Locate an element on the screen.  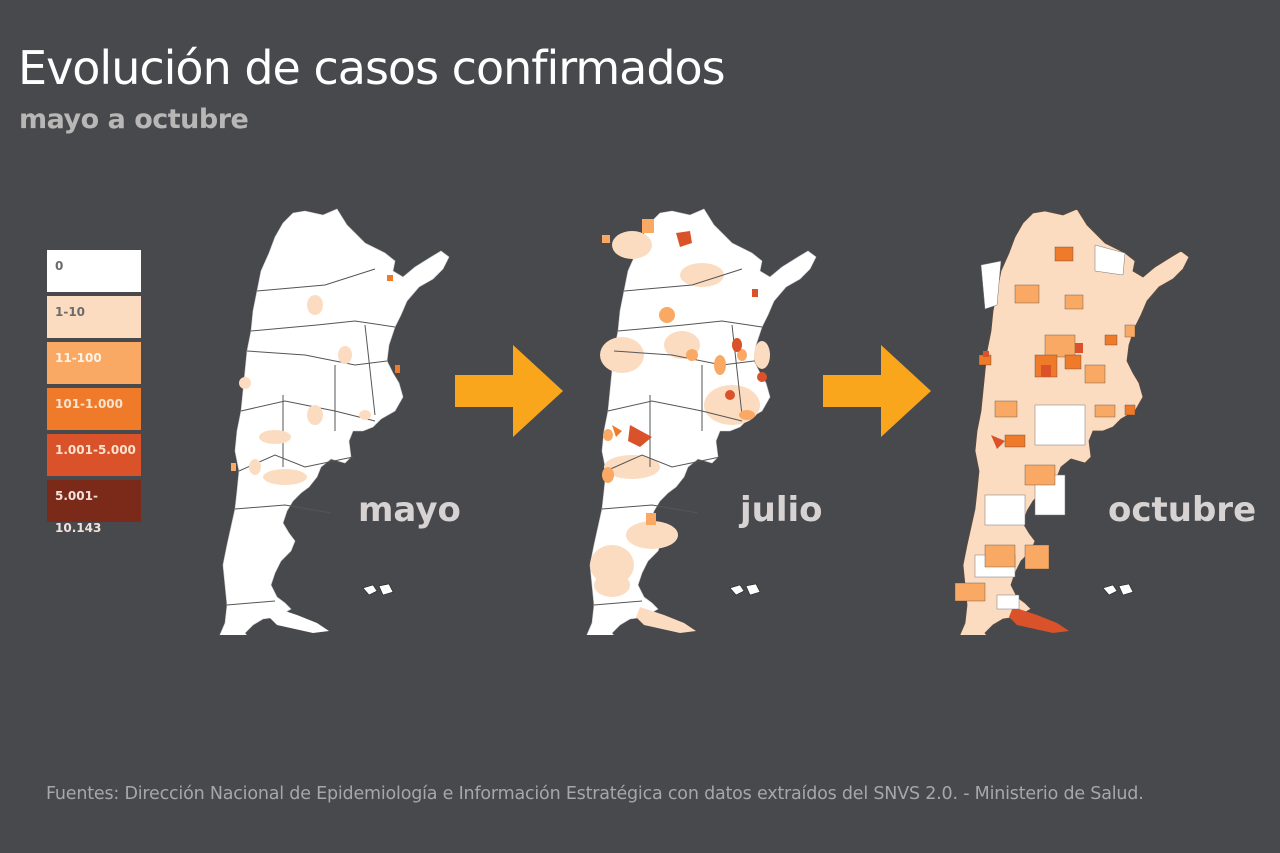
map-mayo is located at coordinates (335, 420).